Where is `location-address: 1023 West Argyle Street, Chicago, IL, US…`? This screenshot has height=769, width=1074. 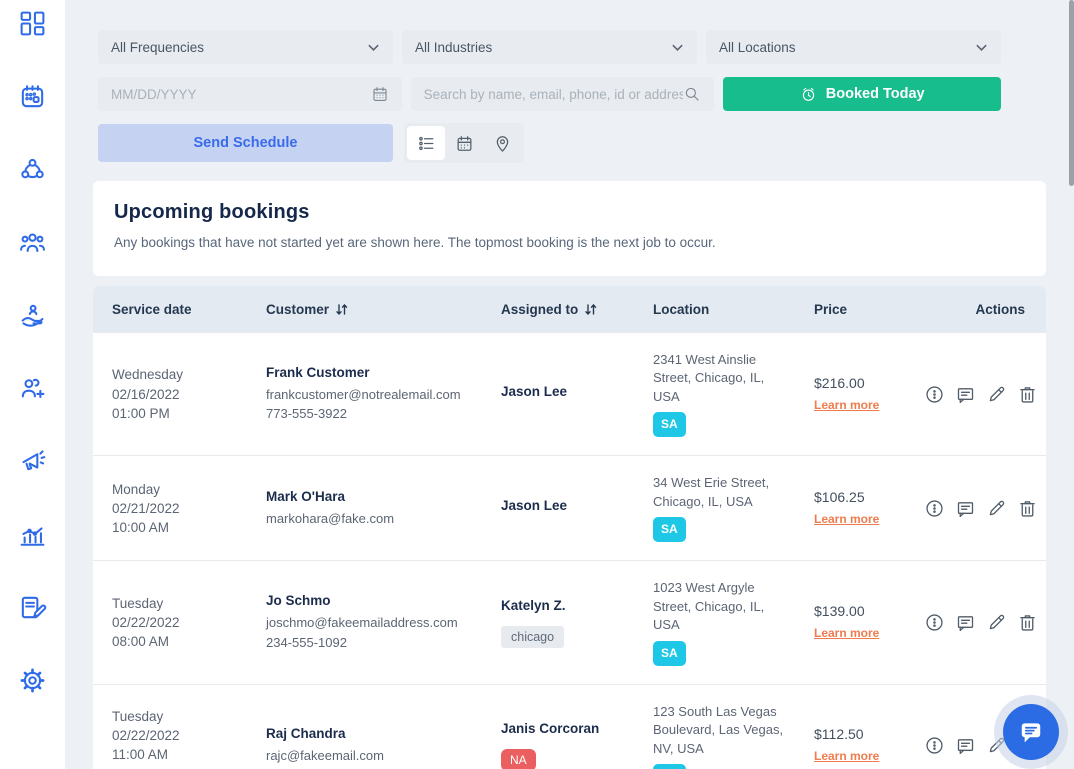
location-address: 1023 West Argyle Street, Chicago, IL, US… is located at coordinates (709, 606).